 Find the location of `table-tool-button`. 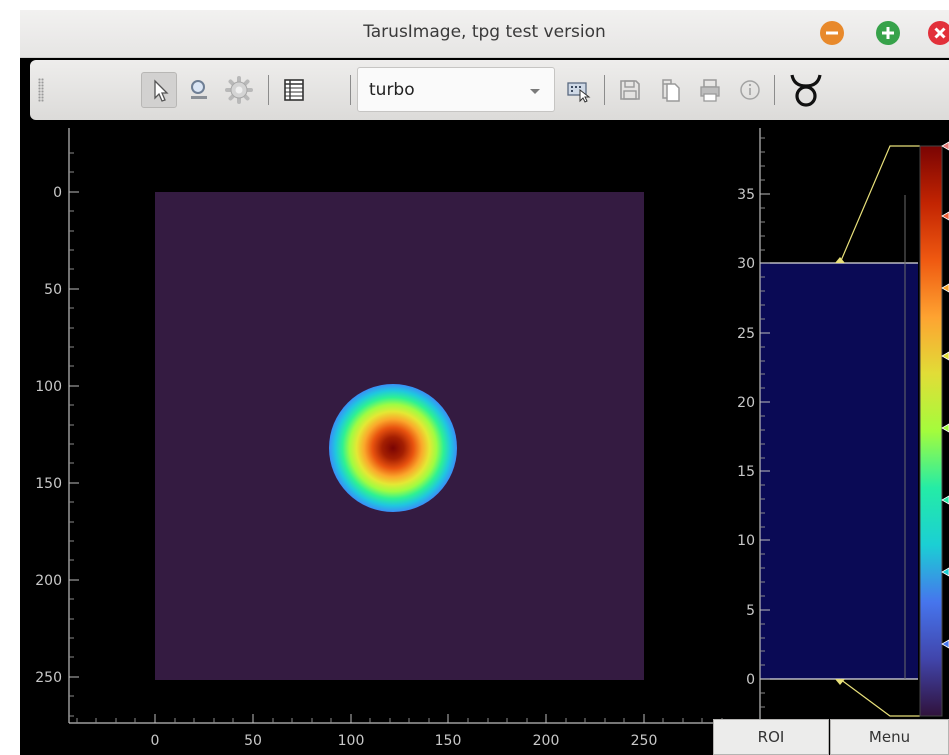

table-tool-button is located at coordinates (294, 90).